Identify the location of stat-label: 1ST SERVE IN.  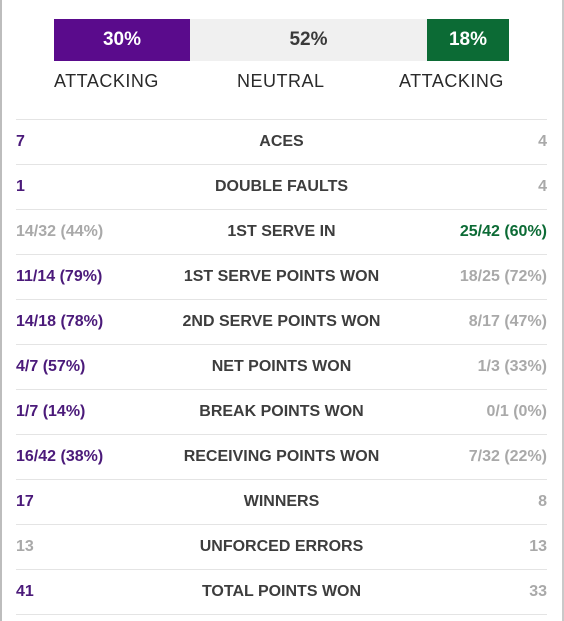
(281, 231).